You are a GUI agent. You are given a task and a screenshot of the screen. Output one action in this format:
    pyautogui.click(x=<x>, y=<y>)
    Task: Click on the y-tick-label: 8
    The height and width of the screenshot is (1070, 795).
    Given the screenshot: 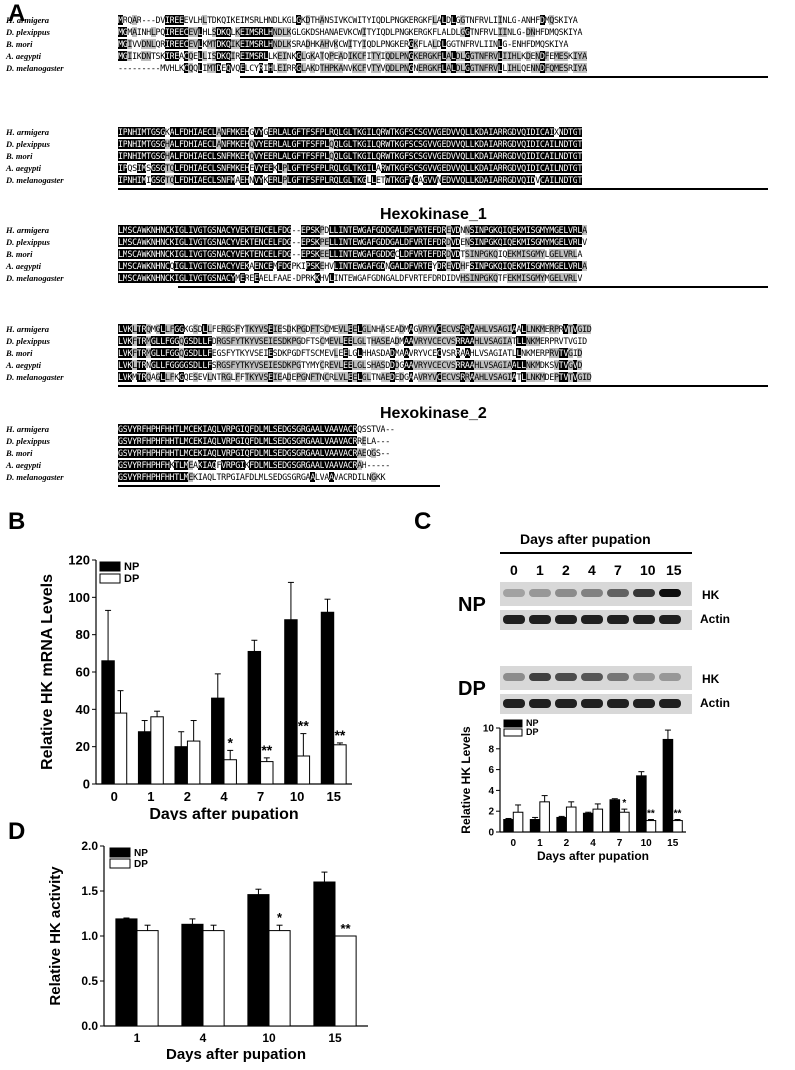 What is the action you would take?
    pyautogui.click(x=491, y=749)
    